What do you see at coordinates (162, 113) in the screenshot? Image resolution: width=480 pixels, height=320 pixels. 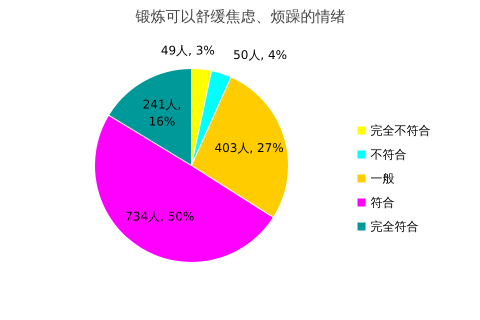 I see `data-label: 241人, 16%` at bounding box center [162, 113].